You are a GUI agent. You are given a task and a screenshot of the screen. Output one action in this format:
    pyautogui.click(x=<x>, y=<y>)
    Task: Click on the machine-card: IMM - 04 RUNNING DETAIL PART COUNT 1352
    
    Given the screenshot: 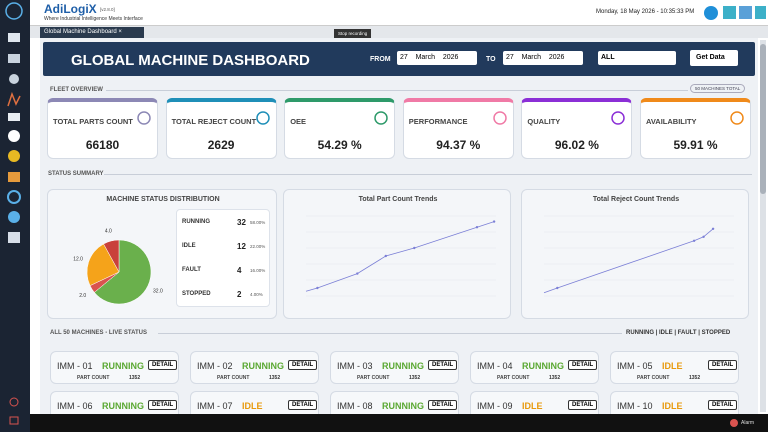 What is the action you would take?
    pyautogui.click(x=534, y=367)
    